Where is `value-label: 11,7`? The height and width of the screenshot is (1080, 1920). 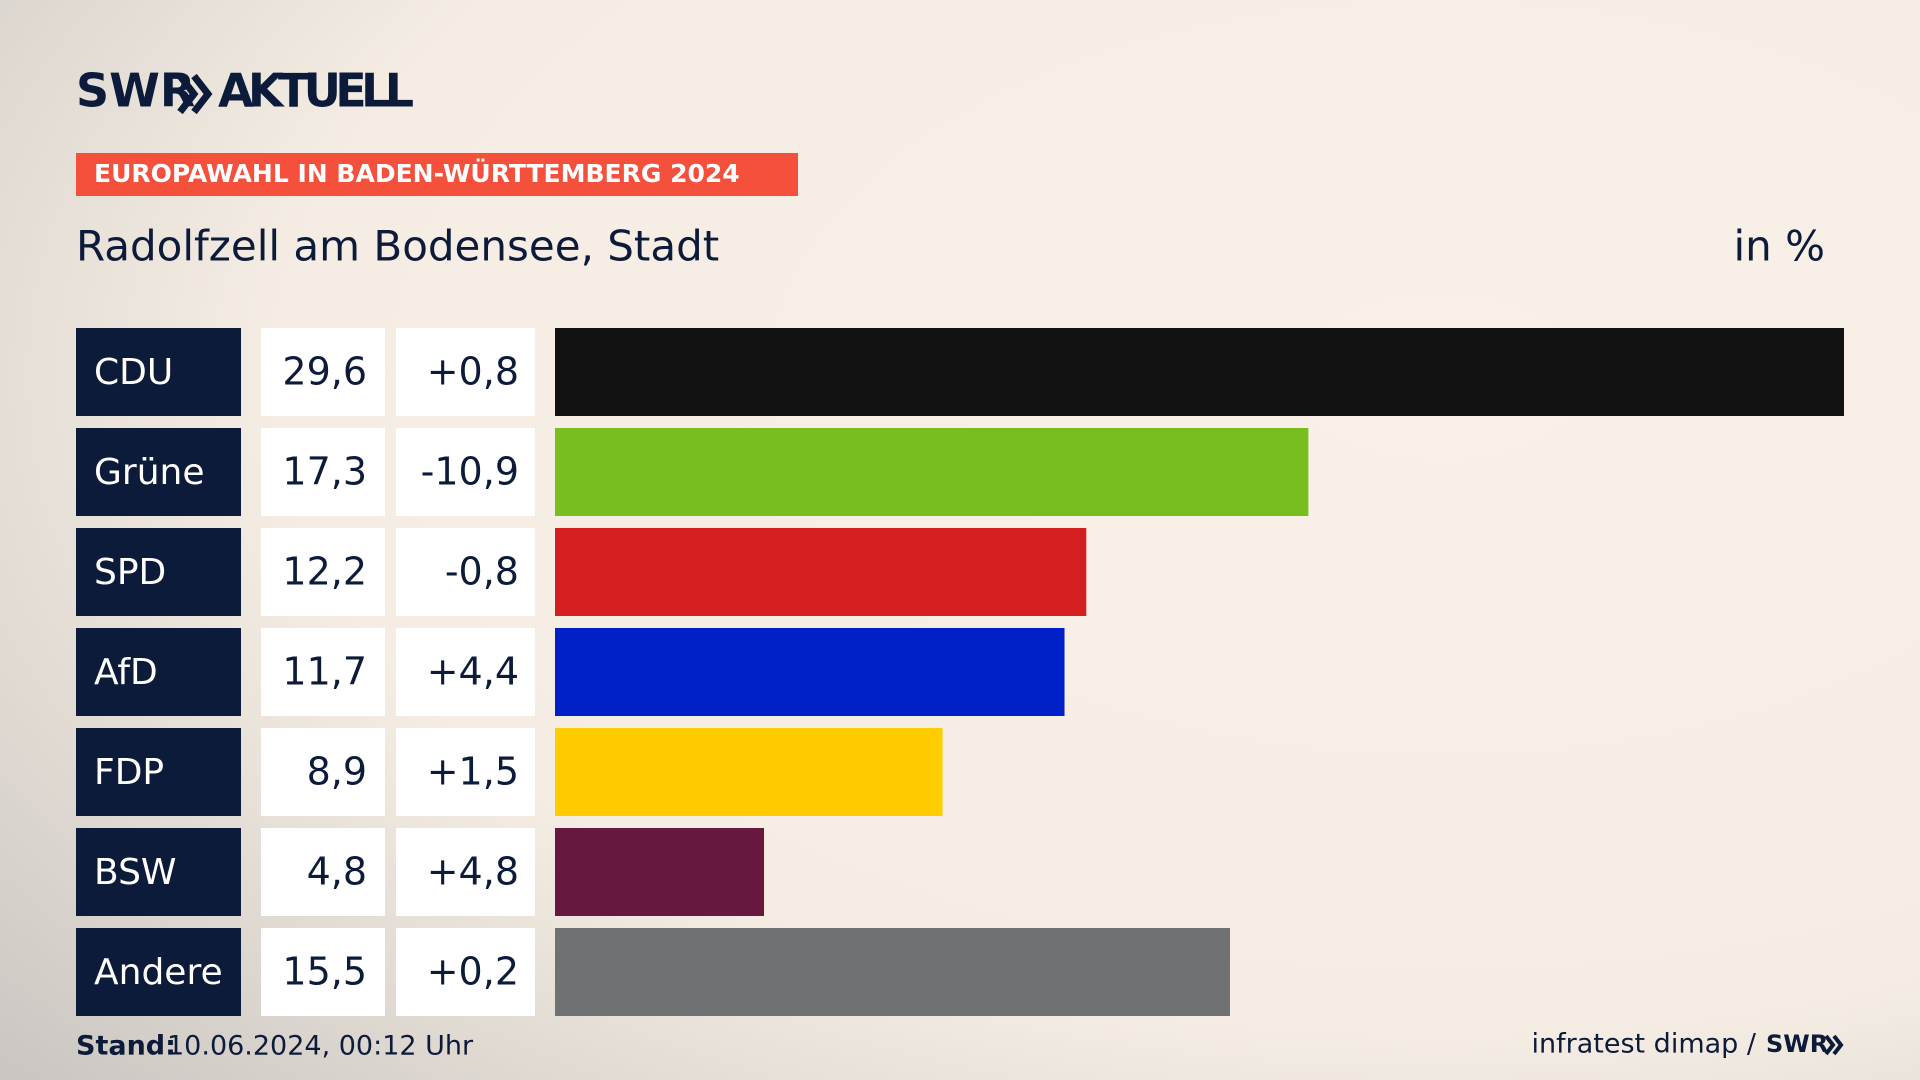
value-label: 11,7 is located at coordinates (324, 672).